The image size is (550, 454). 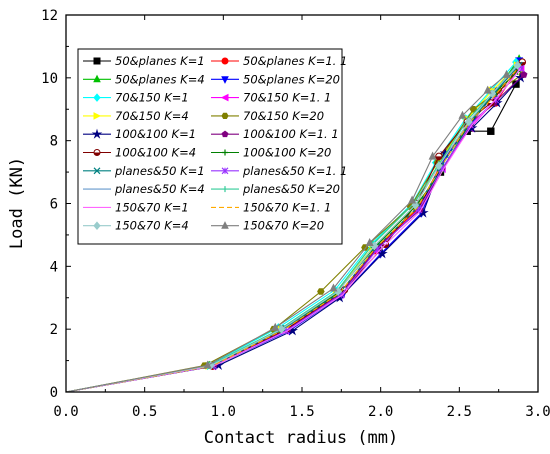 I want to click on legend-label: 50&planes K=1. 1, so click(x=295, y=61).